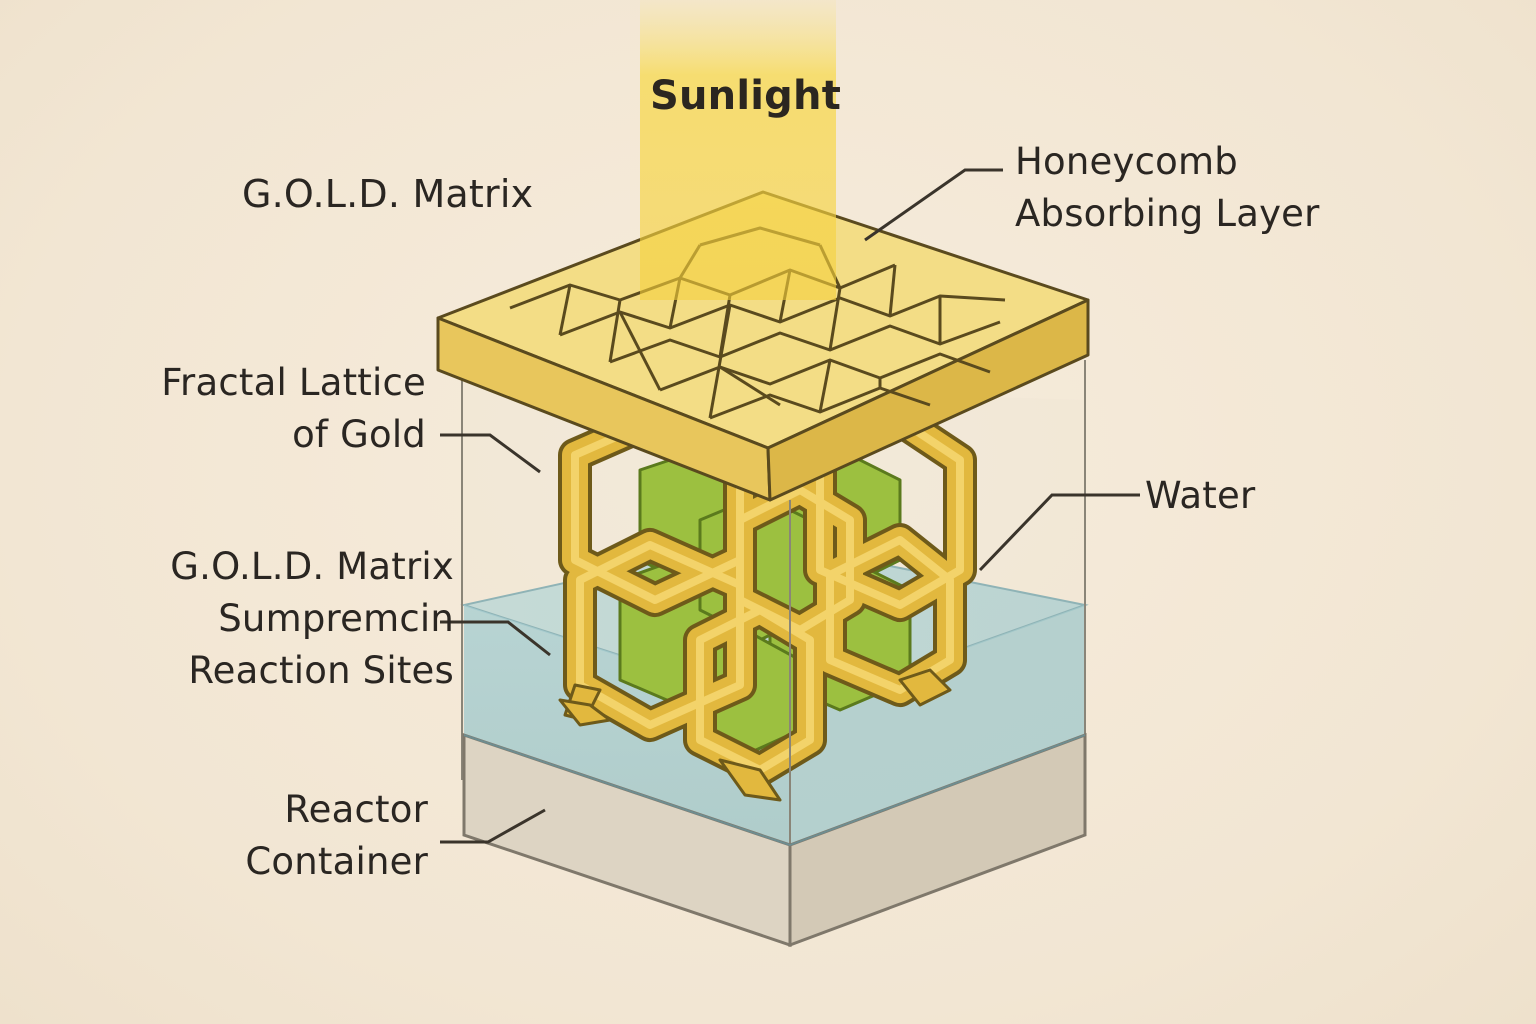  What do you see at coordinates (388, 194) in the screenshot?
I see `matrix-title: G.O.L.D. Matrix` at bounding box center [388, 194].